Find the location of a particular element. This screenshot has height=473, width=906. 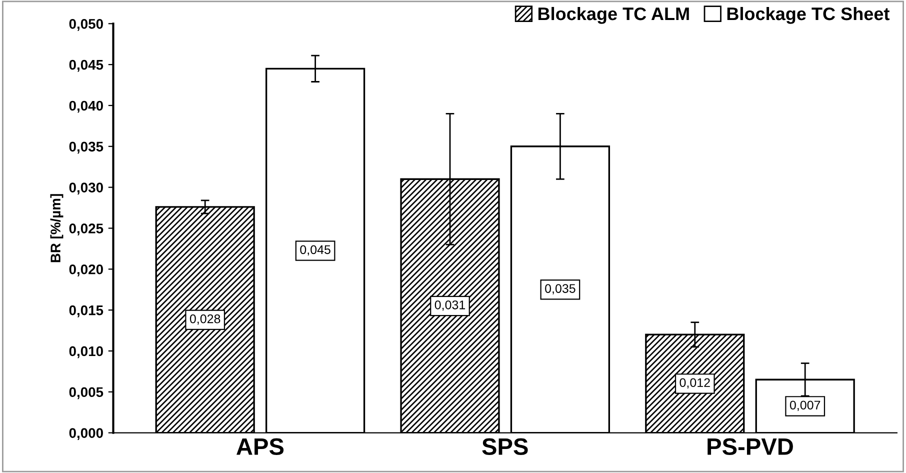

y-tick-label: 0,005 is located at coordinates (86, 393).